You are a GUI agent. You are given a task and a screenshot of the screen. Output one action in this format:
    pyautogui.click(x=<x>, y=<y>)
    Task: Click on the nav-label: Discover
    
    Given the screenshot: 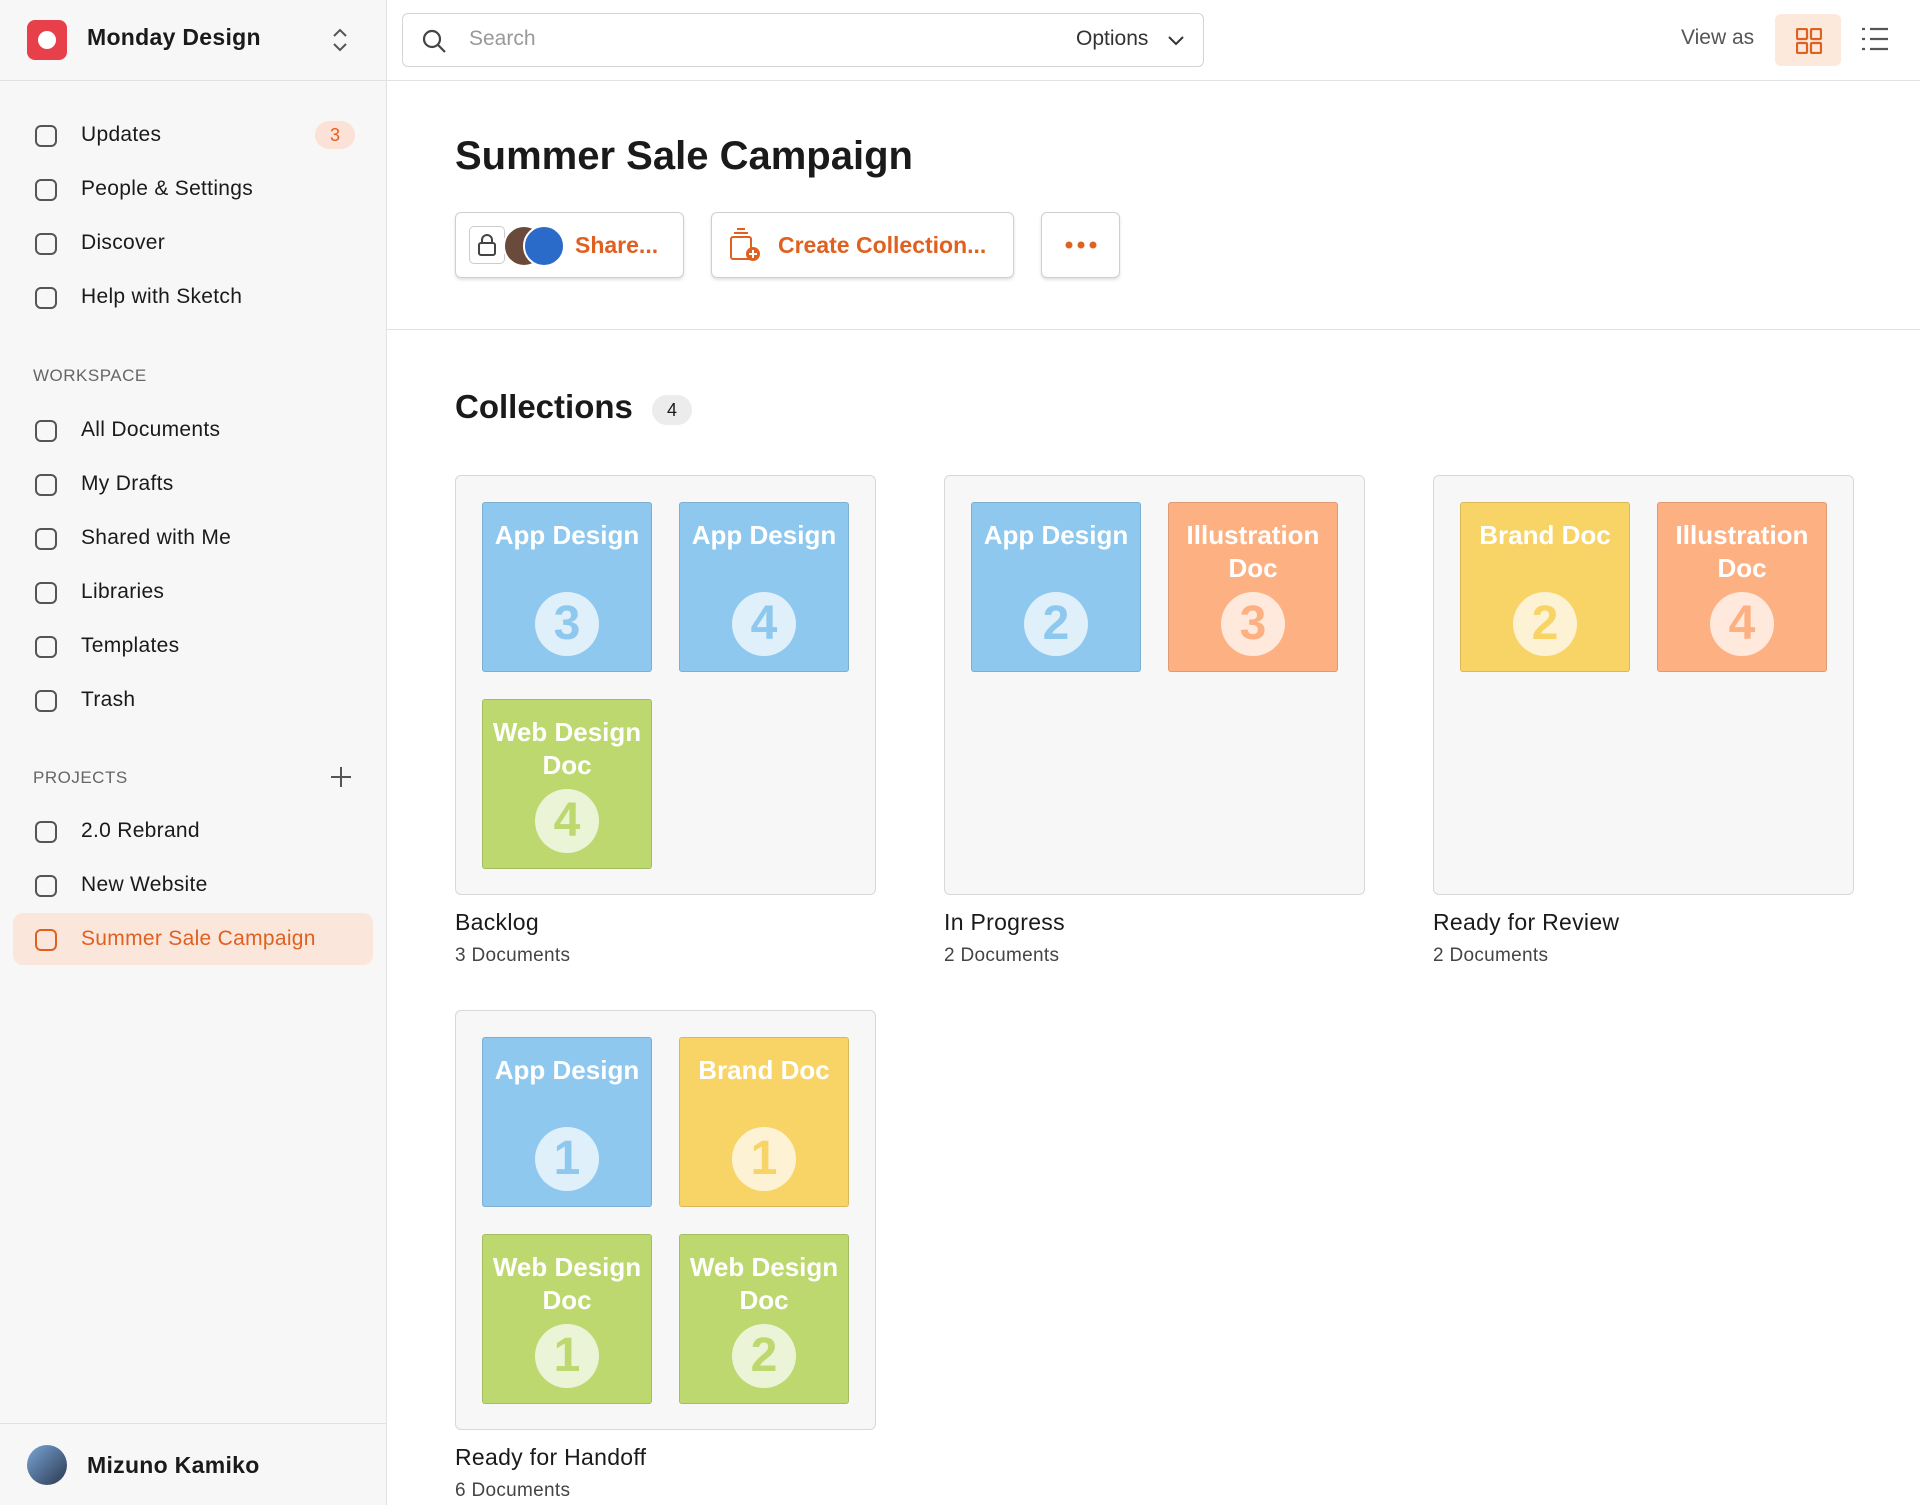 What is the action you would take?
    pyautogui.click(x=123, y=242)
    